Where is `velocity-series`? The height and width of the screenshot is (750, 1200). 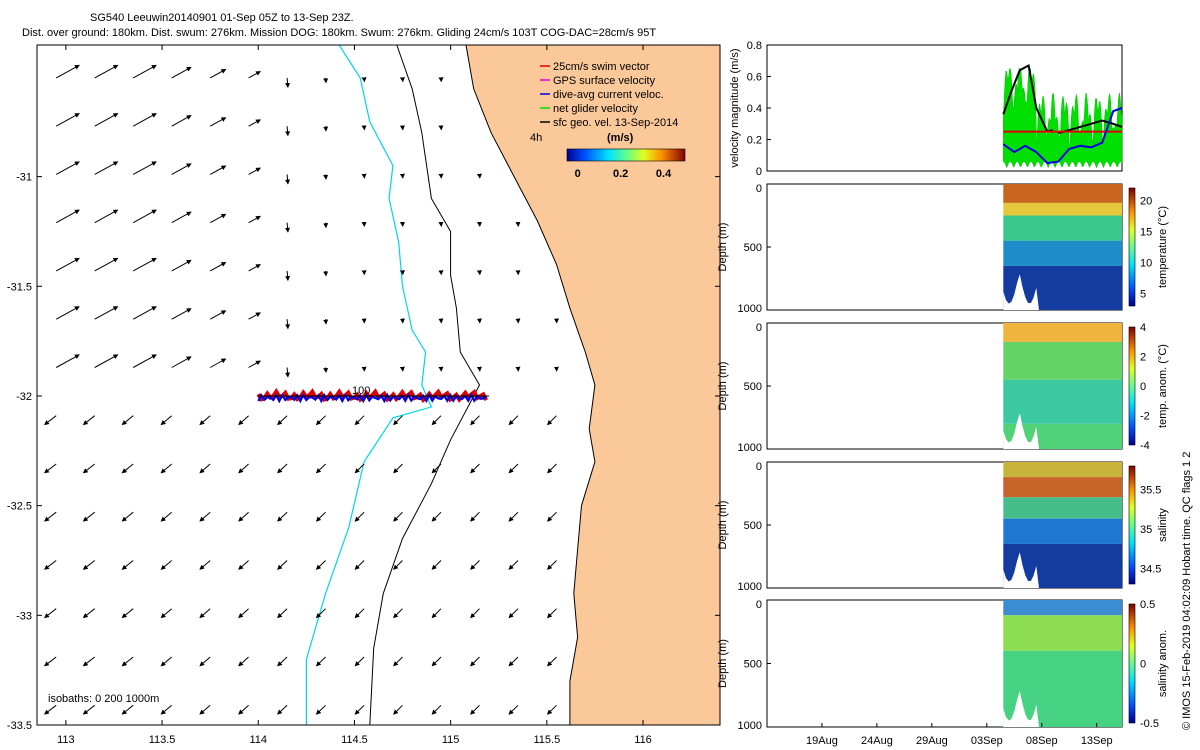 velocity-series is located at coordinates (1062, 114).